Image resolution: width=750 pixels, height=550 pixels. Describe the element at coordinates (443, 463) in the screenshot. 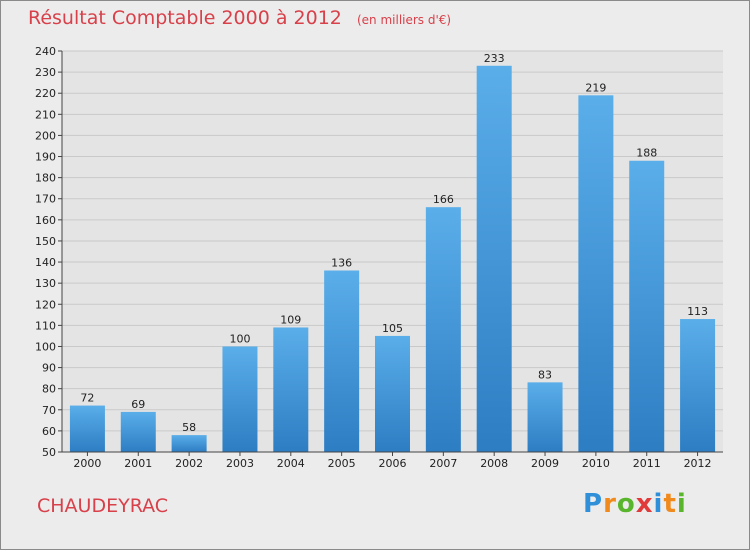

I see `x-tick-label-2007: 2007` at that location.